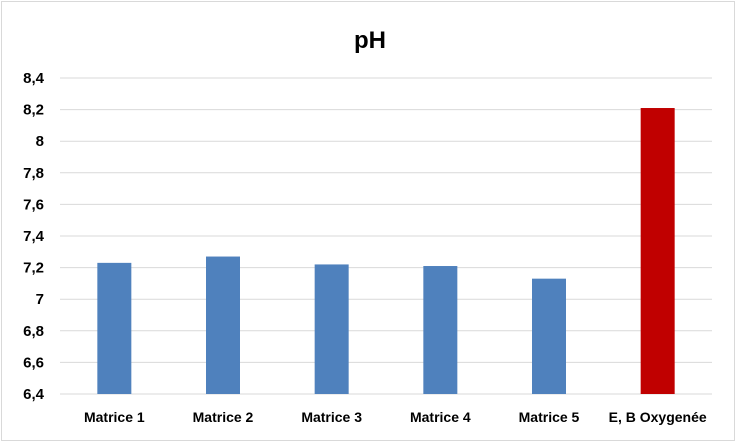  I want to click on y-tick-label: 7,8, so click(33, 173).